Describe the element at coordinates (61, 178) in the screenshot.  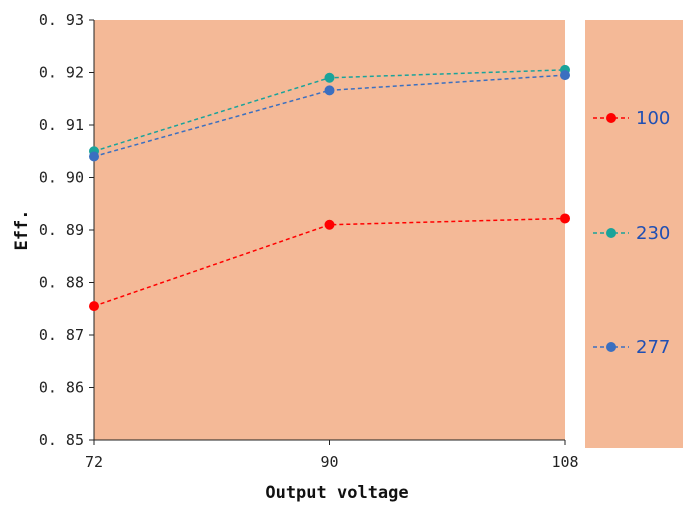
I see `y-tick-label: 0. 90` at that location.